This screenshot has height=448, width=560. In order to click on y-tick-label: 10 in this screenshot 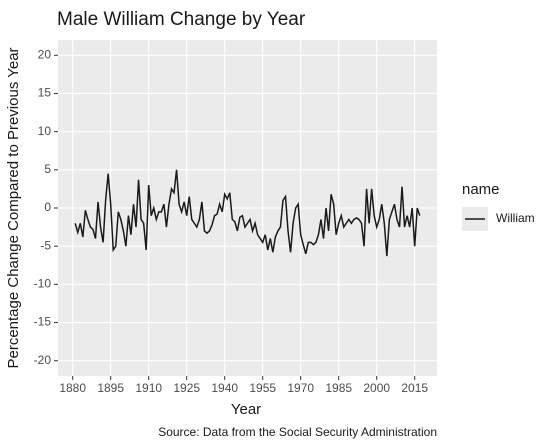, I will do `click(45, 131)`.